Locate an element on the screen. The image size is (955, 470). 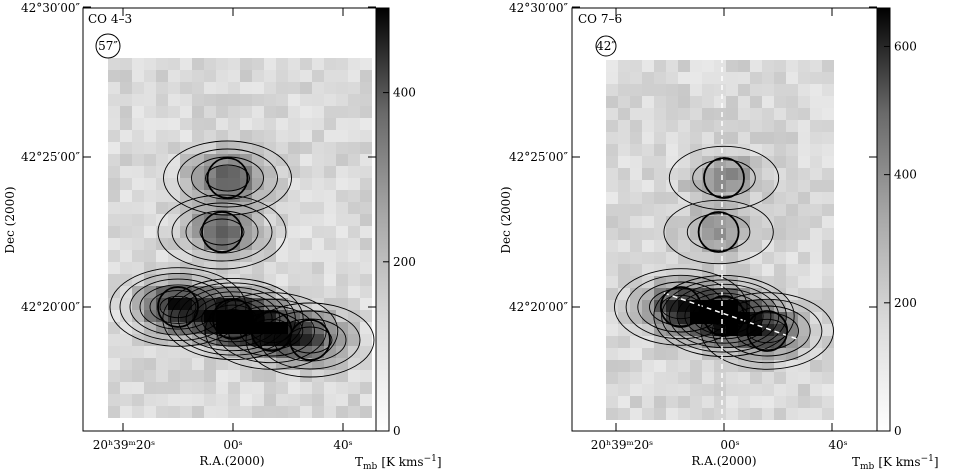
cut-lines is located at coordinates (732, 230).